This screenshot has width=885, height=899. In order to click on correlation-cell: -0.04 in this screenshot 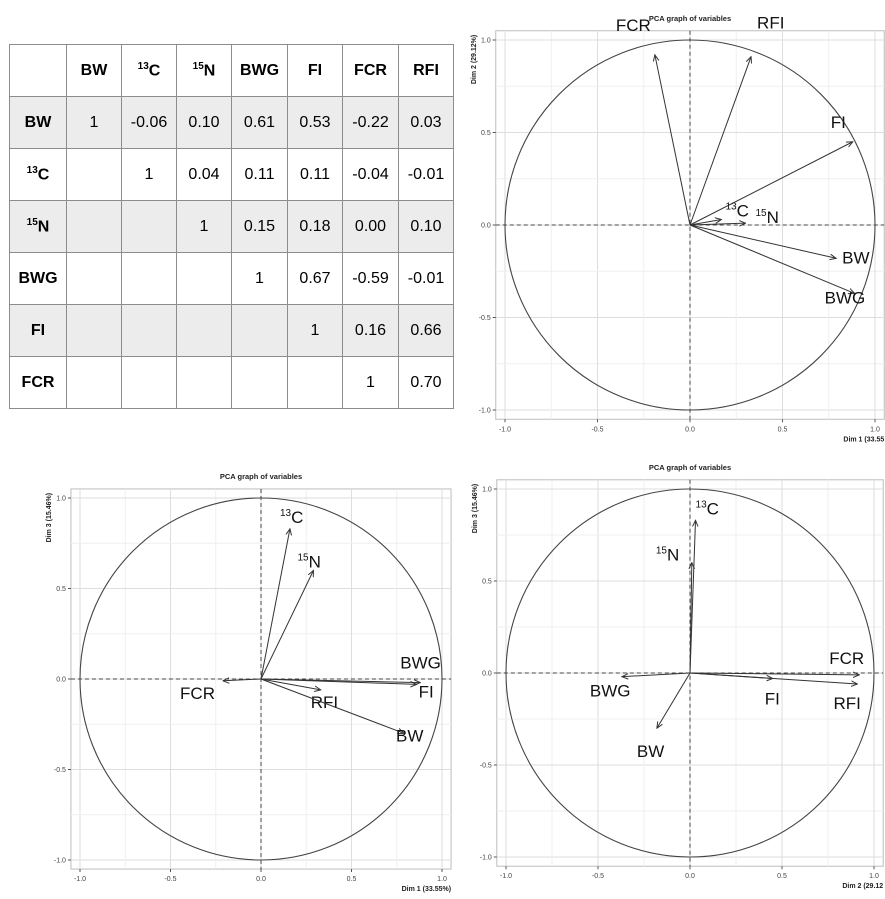, I will do `click(370, 174)`.